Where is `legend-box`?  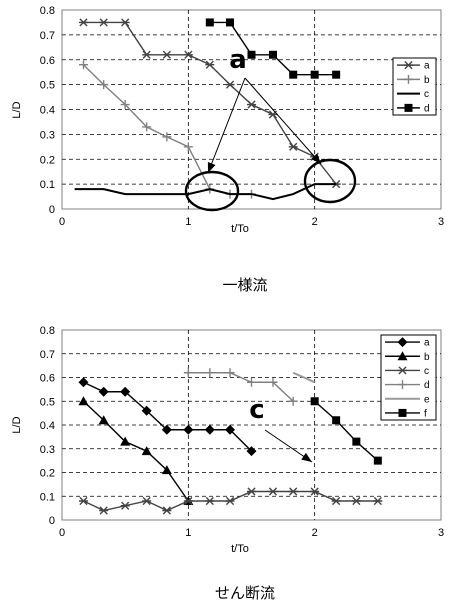
legend-box is located at coordinates (408, 377).